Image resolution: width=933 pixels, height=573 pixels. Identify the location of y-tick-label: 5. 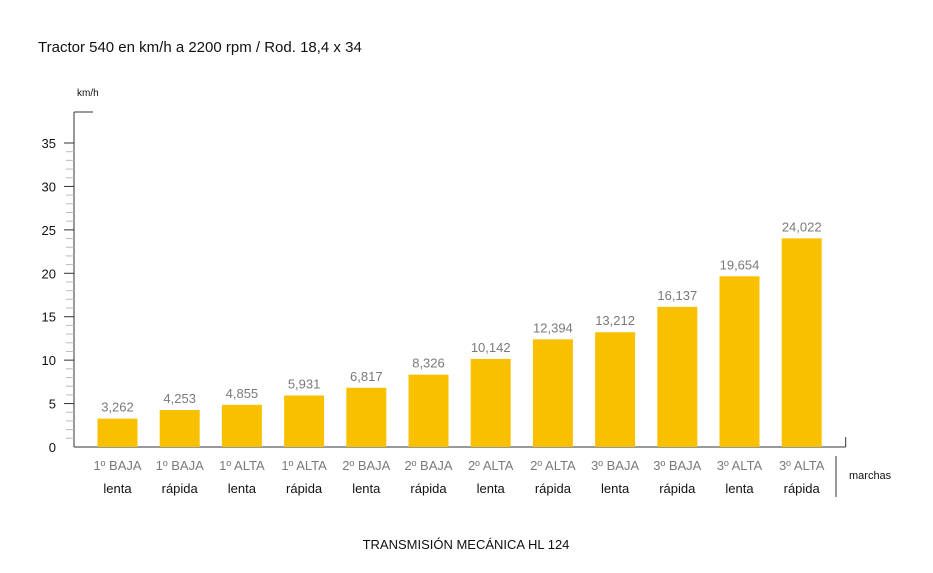
(52, 404).